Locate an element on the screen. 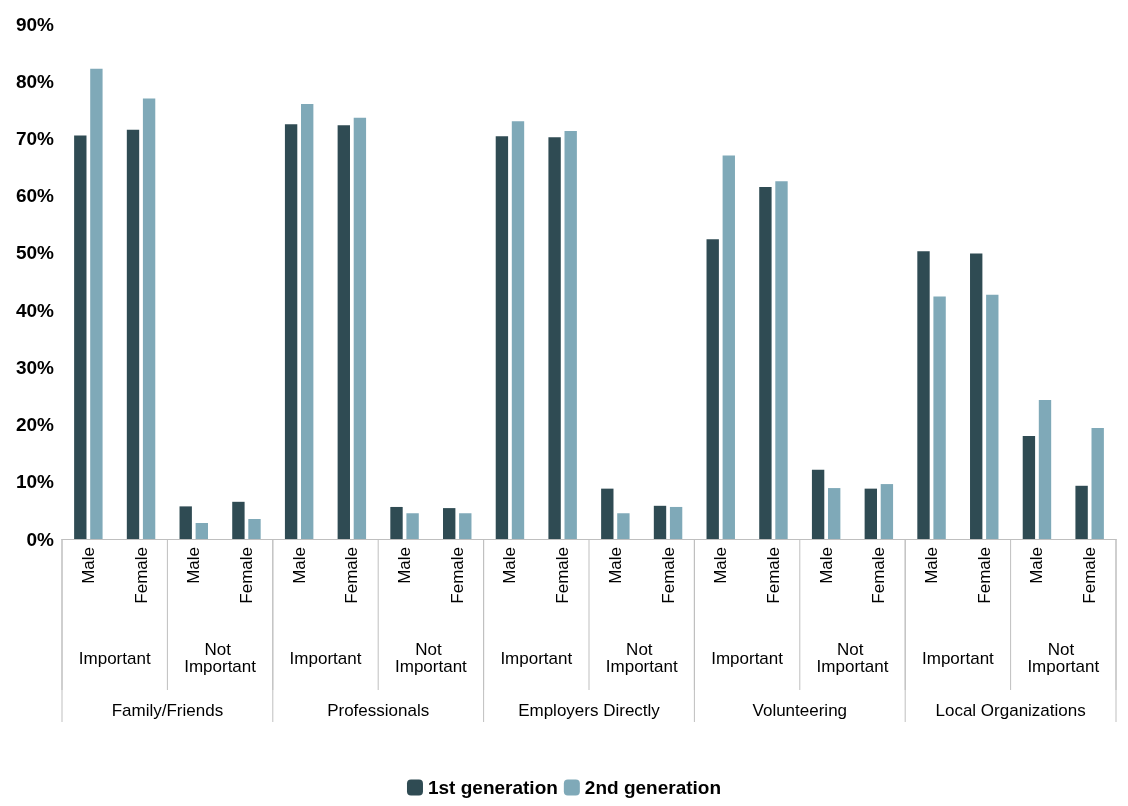 This screenshot has height=806, width=1128. y-tick-label: 0% is located at coordinates (40, 539).